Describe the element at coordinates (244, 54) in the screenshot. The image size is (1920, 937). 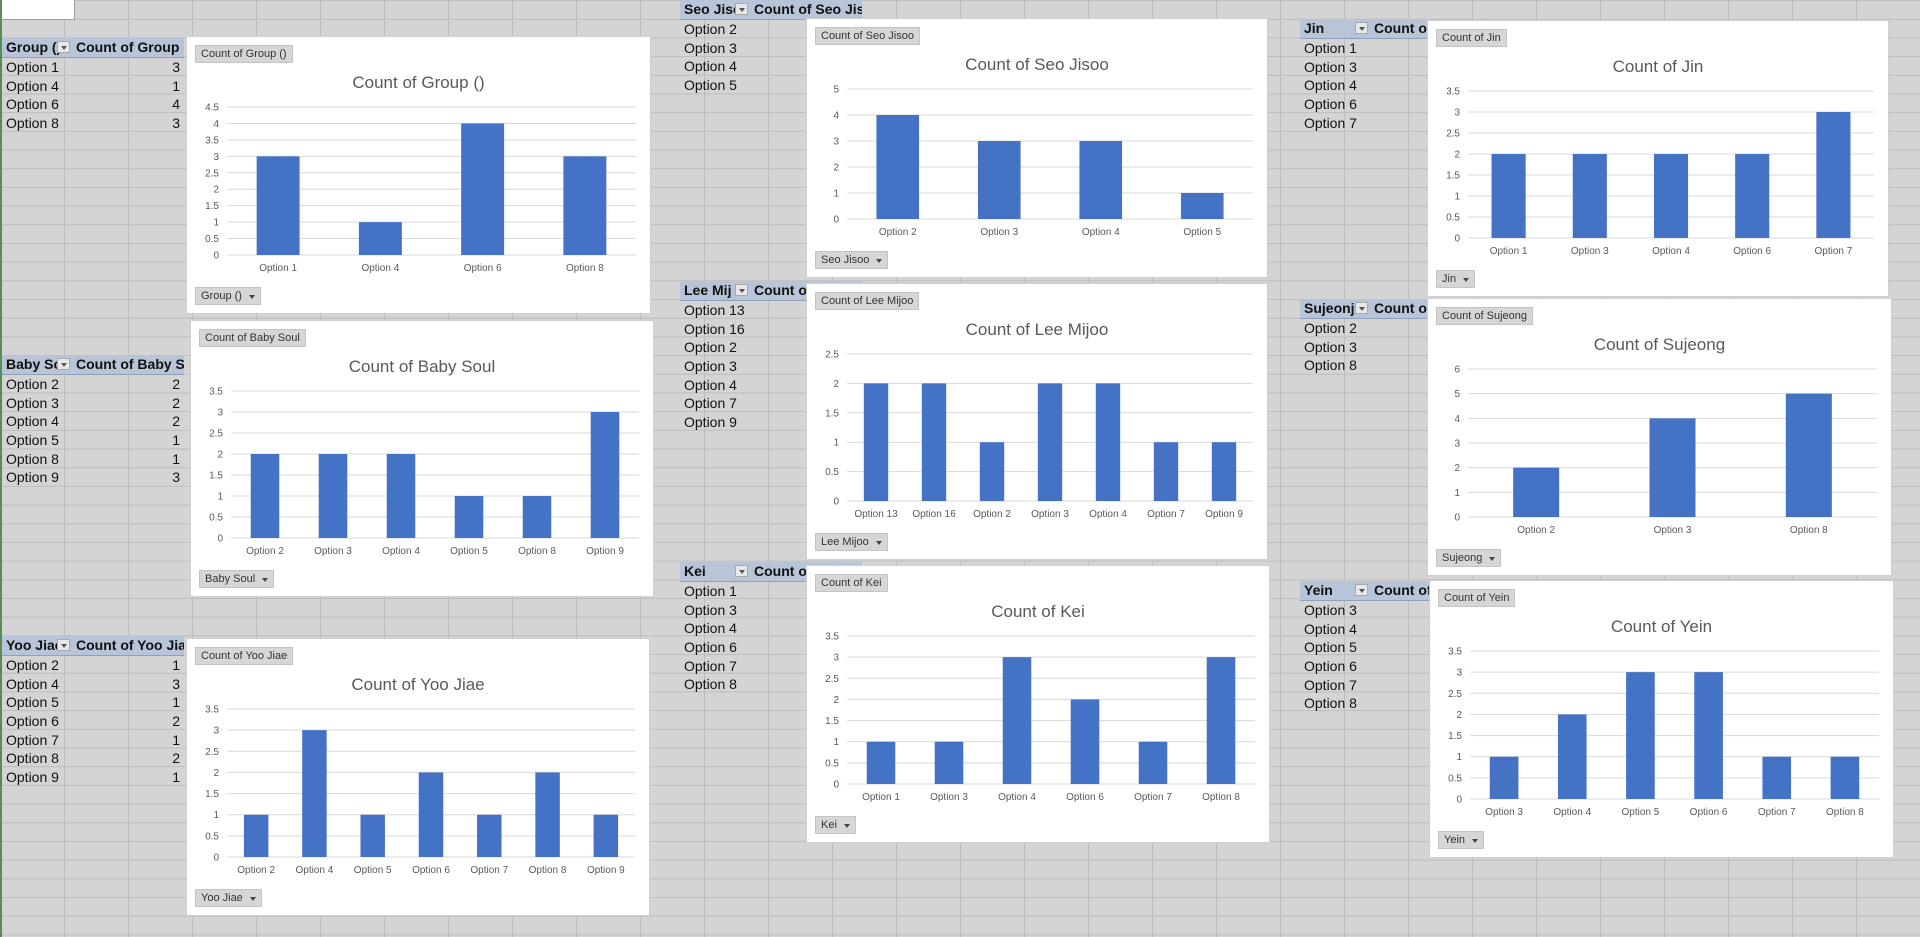
I see `chart-field-tag: Count of Group ()` at that location.